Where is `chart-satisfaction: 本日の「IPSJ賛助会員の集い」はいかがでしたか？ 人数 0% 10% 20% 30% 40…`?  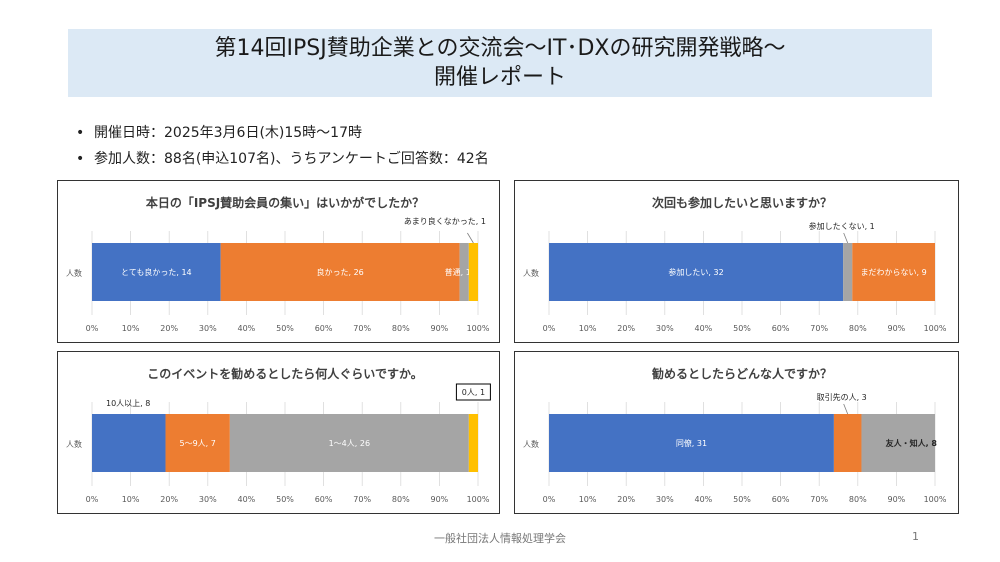 chart-satisfaction: 本日の「IPSJ賛助会員の集い」はいかがでしたか？ 人数 0% 10% 20% 30% 40… is located at coordinates (278, 264).